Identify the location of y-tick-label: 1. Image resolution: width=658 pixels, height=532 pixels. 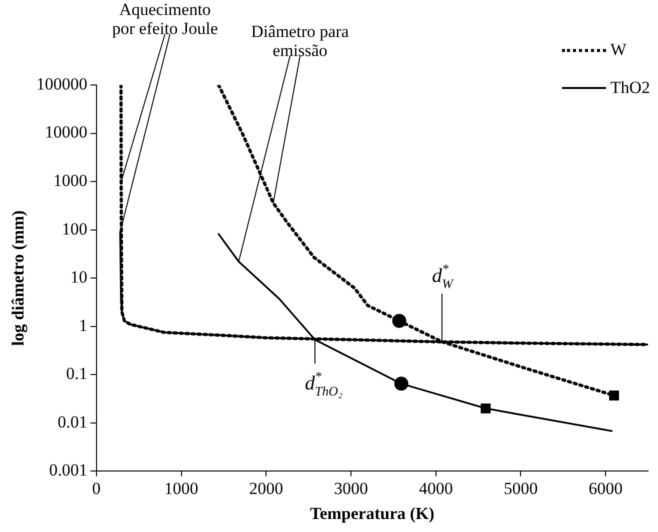
(83, 325).